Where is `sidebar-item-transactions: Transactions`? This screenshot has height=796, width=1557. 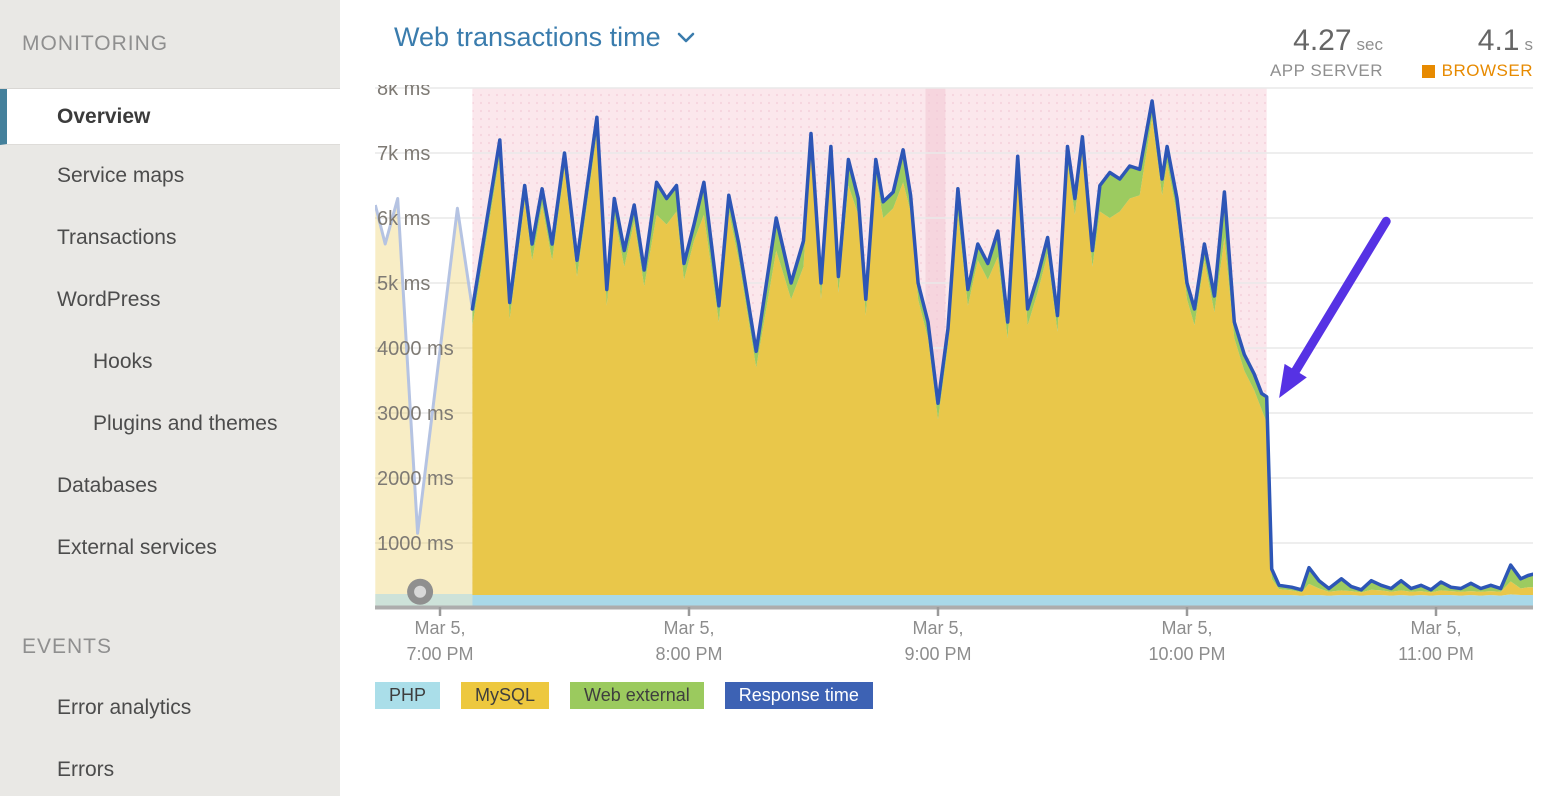
sidebar-item-transactions: Transactions is located at coordinates (117, 237).